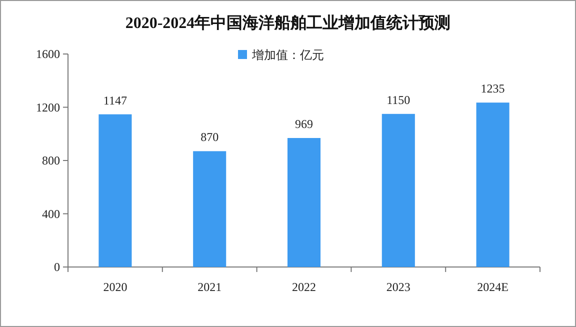 The width and height of the screenshot is (576, 327). What do you see at coordinates (398, 99) in the screenshot?
I see `data-label: 1150` at bounding box center [398, 99].